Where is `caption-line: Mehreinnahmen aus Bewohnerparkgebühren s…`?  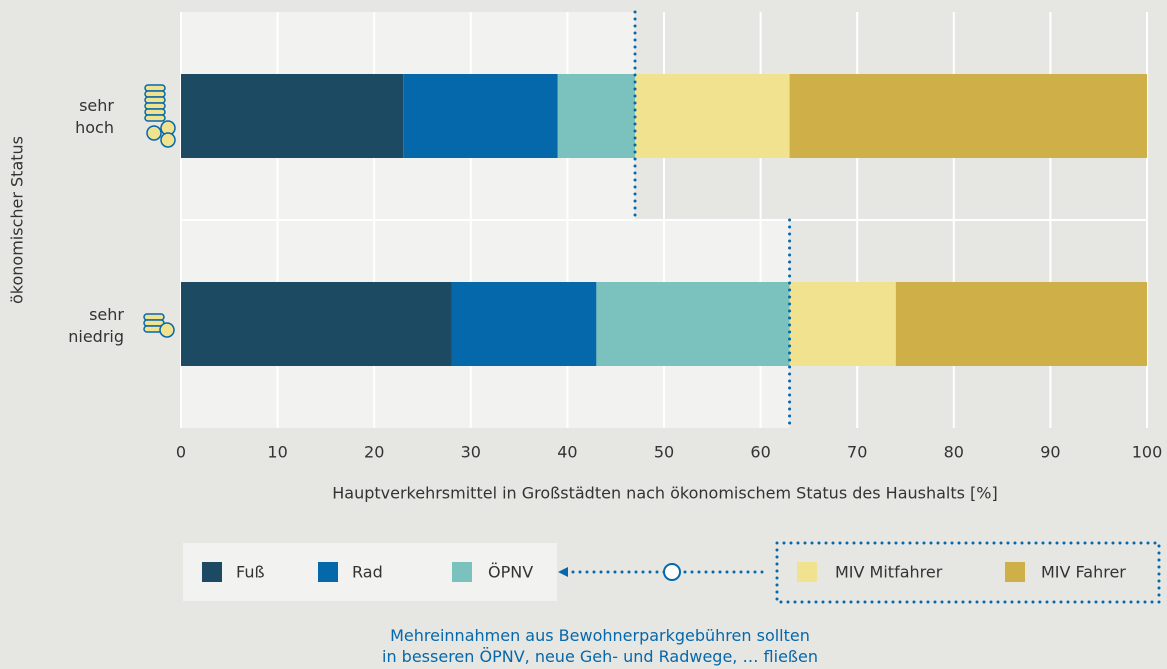 caption-line: Mehreinnahmen aus Bewohnerparkgebühren s… is located at coordinates (600, 635).